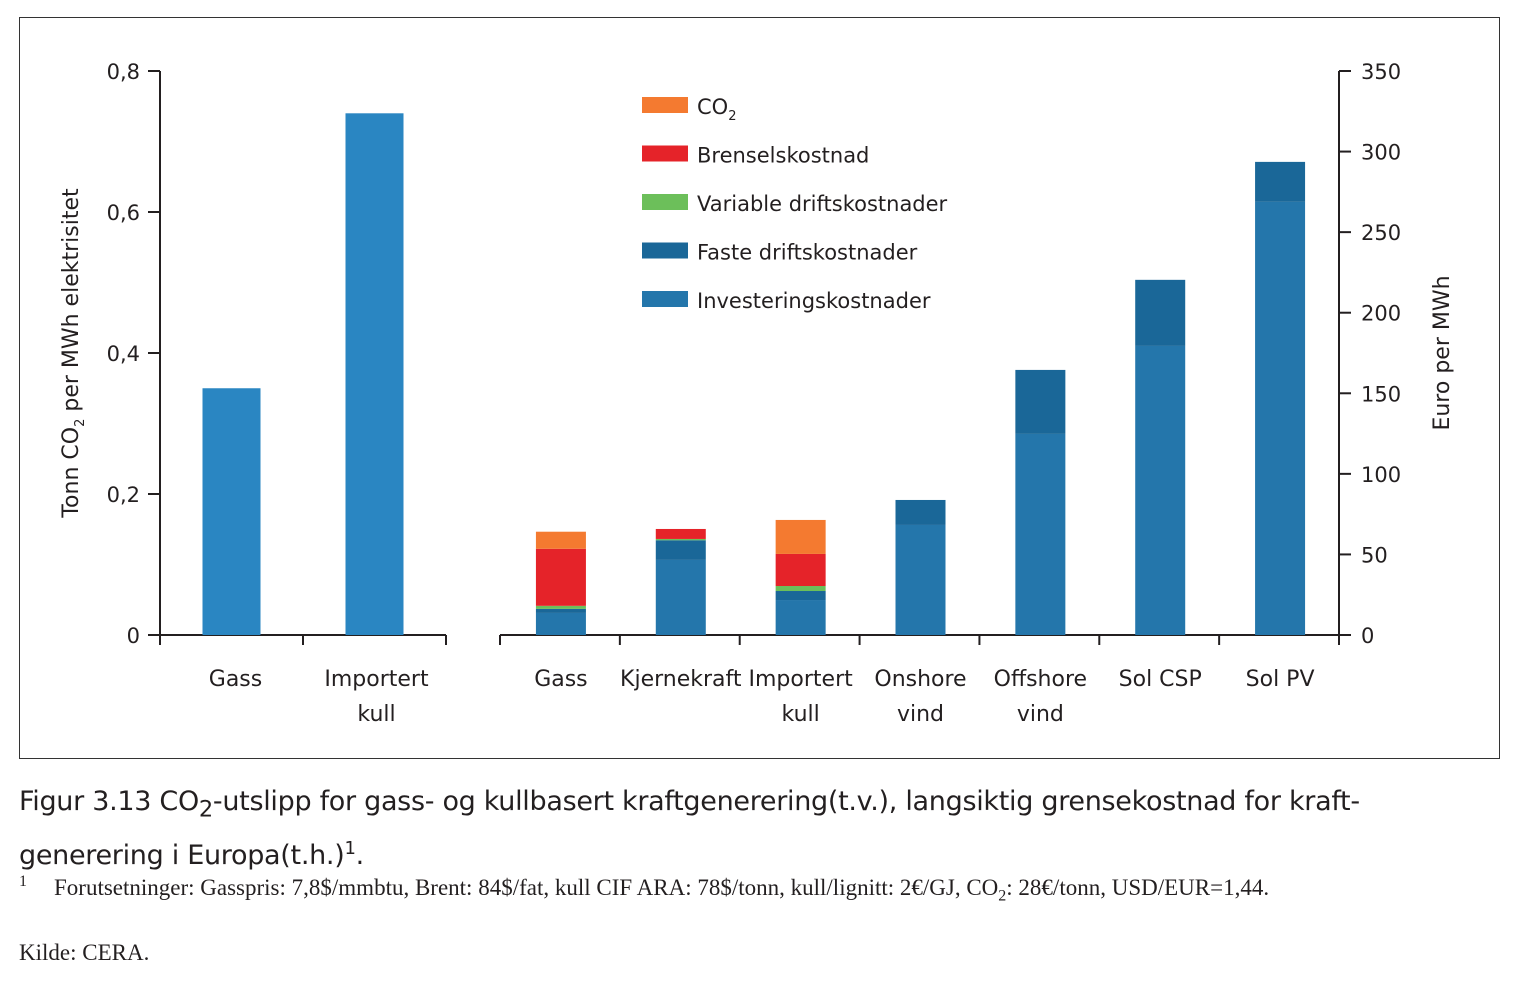  Describe the element at coordinates (73, 353) in the screenshot. I see `left-y-axis-label: Tonn CO2 per MWh elektrisitet` at that location.